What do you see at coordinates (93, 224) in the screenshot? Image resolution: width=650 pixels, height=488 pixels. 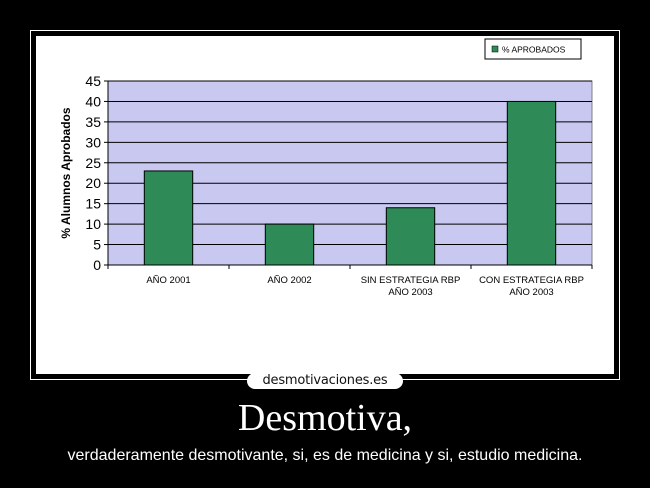 I see `y-tick-label: 10` at bounding box center [93, 224].